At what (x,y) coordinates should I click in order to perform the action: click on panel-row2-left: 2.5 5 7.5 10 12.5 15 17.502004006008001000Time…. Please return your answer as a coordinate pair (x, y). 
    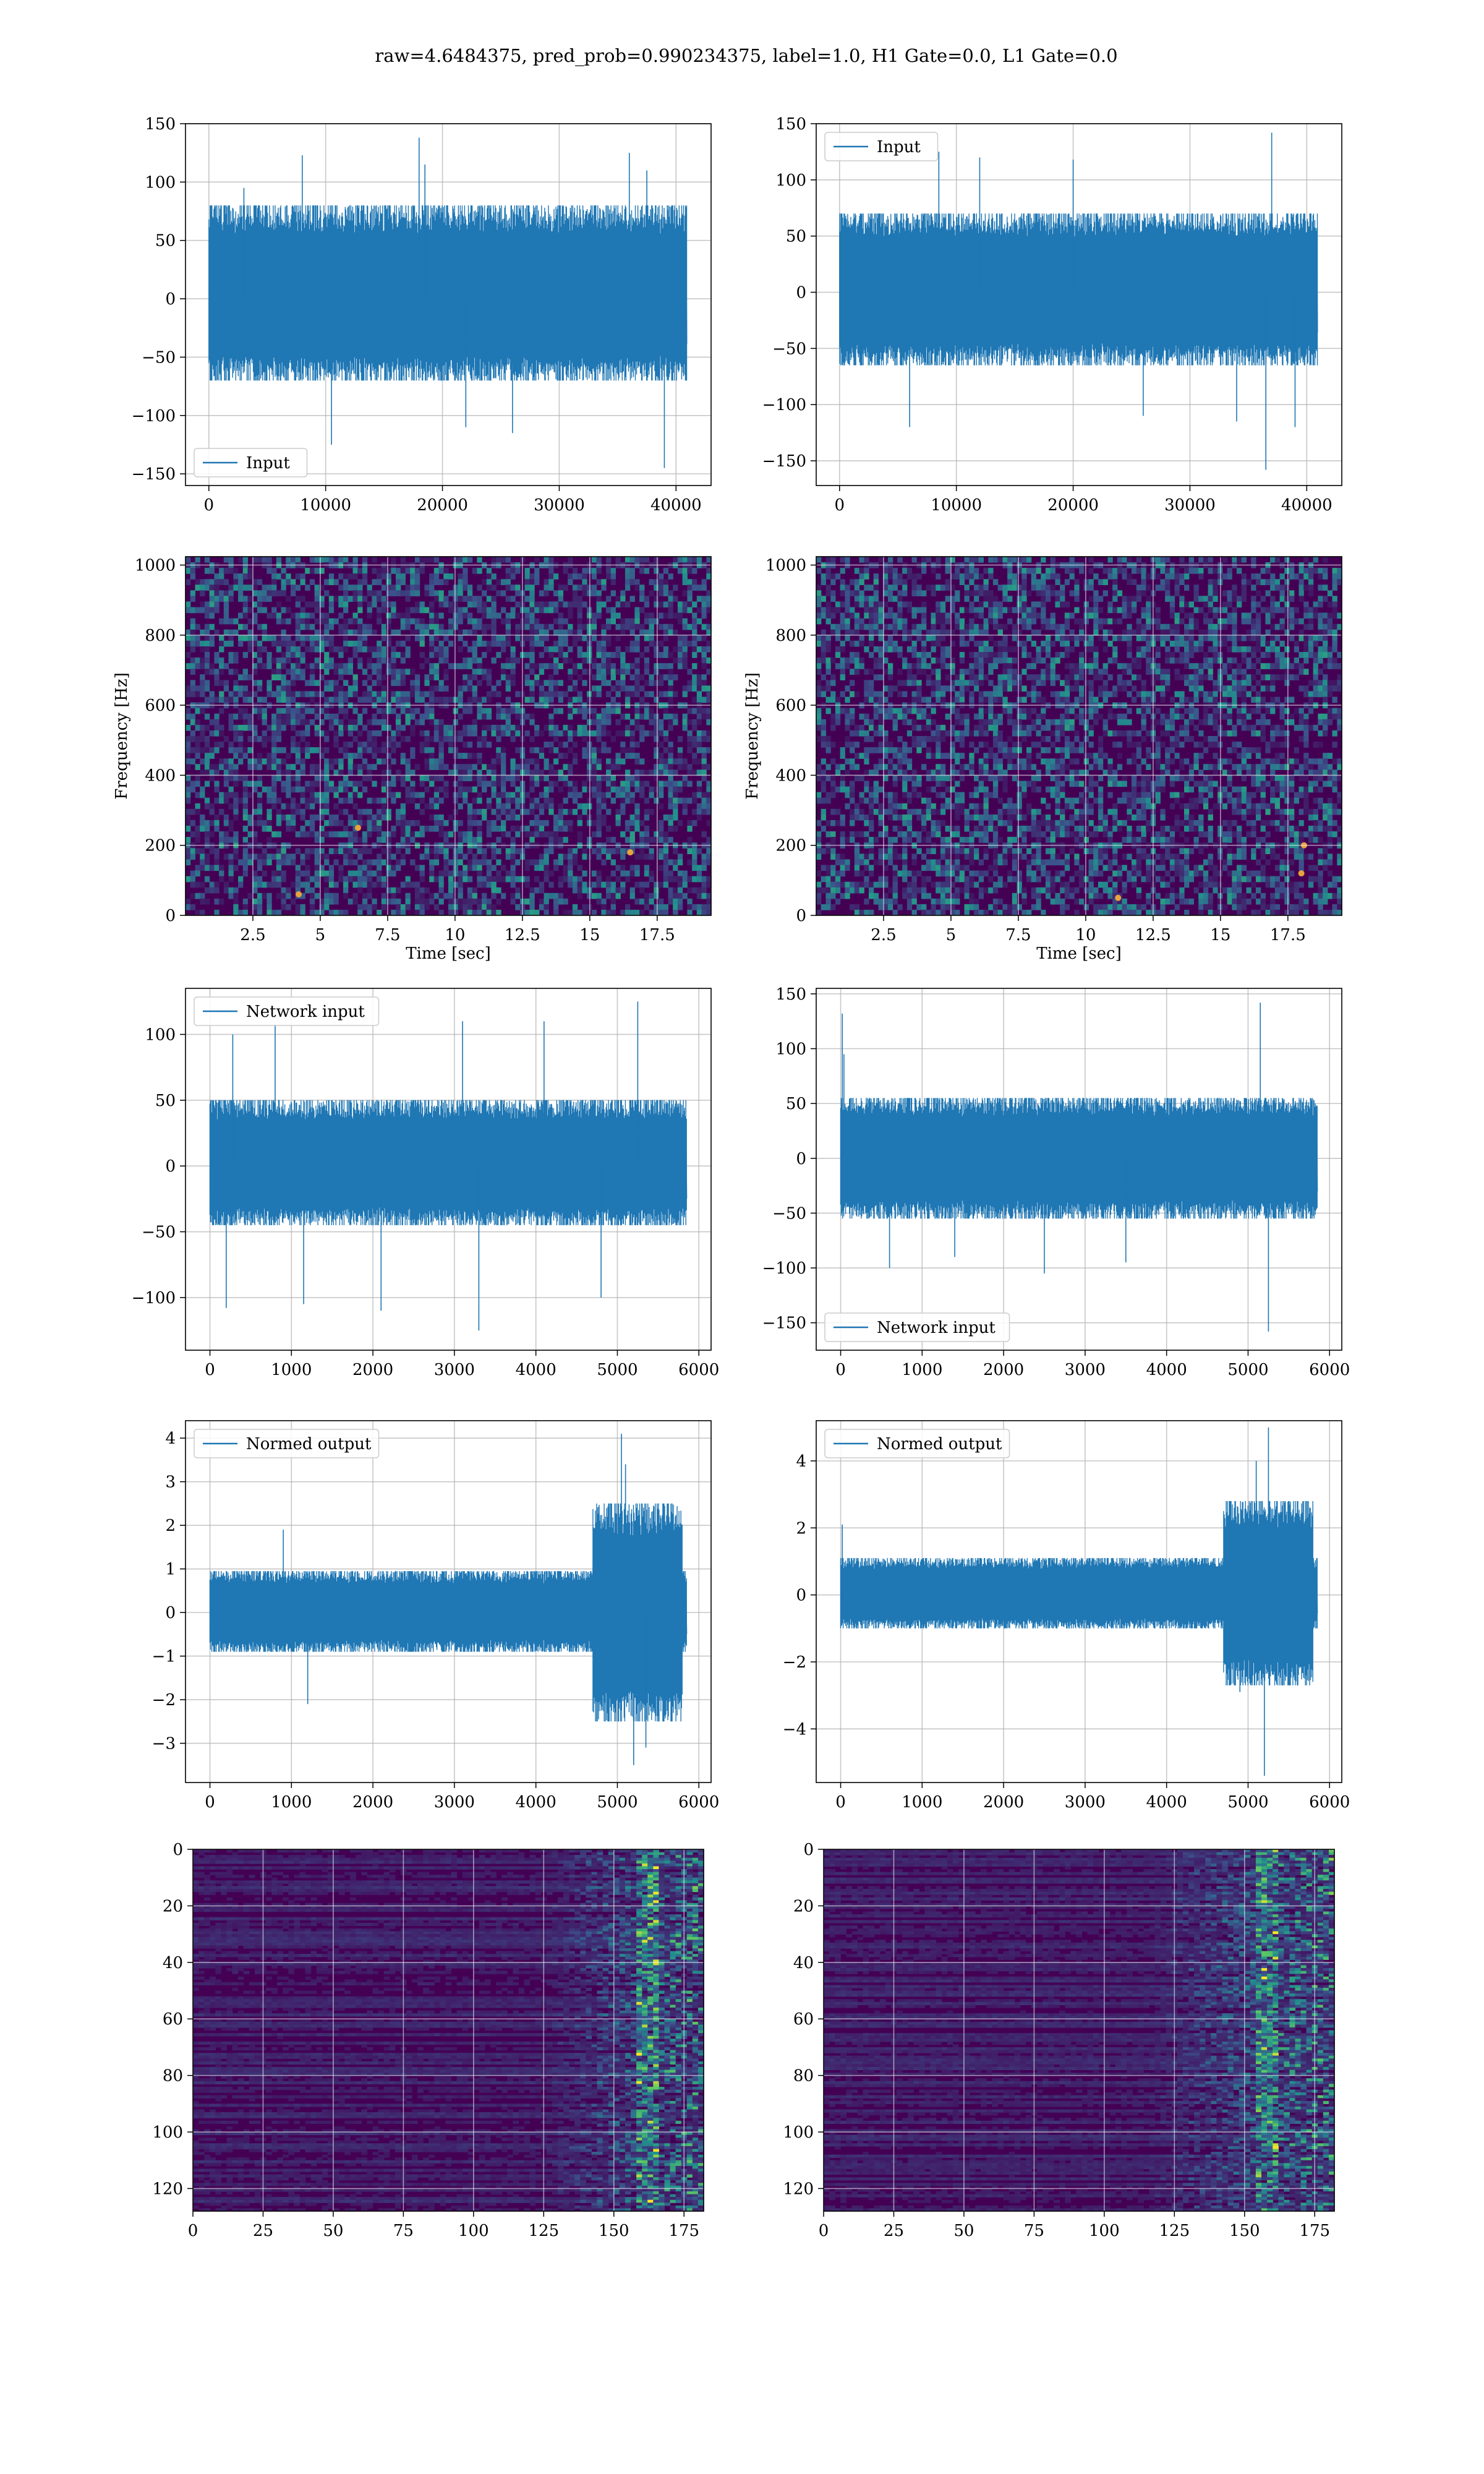
    Looking at the image, I should click on (412, 760).